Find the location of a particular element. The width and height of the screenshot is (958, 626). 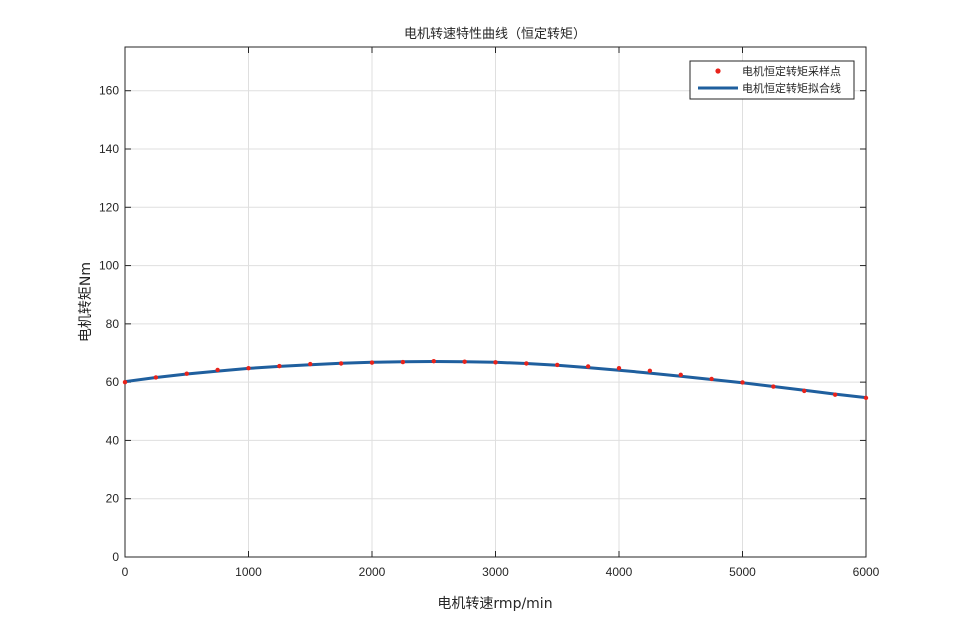

y-tick-label: 20 is located at coordinates (113, 499).